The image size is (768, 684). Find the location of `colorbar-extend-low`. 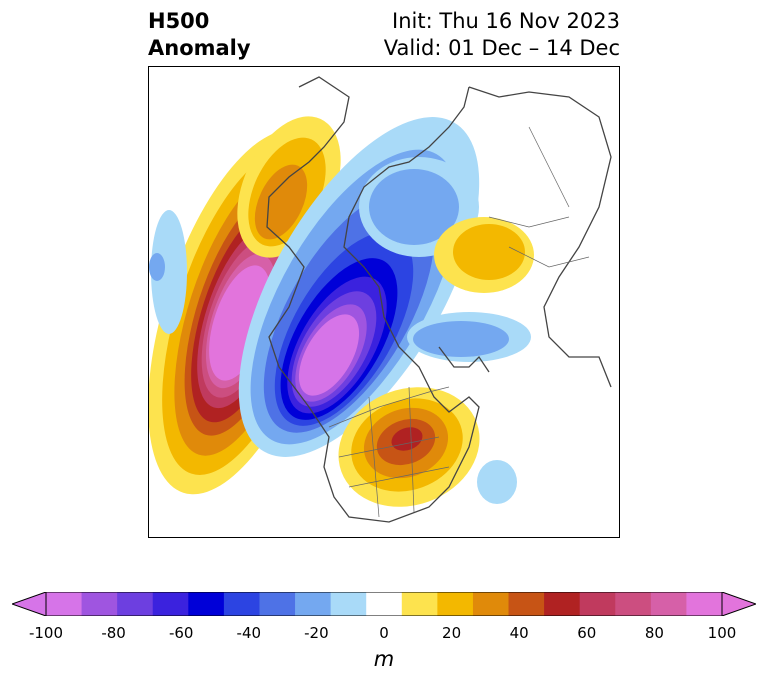

colorbar-extend-low is located at coordinates (29, 604).